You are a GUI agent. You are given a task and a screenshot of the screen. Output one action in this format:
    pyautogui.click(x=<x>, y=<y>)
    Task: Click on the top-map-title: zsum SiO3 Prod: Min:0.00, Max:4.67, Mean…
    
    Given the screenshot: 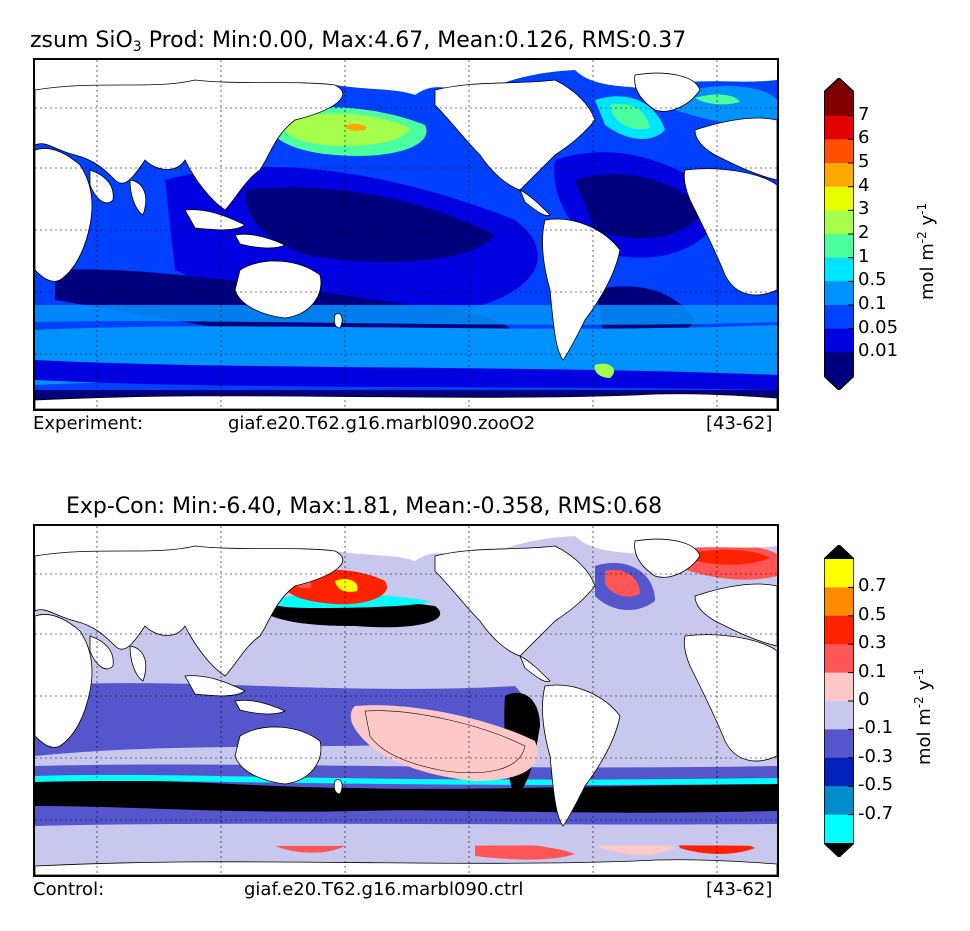 What is the action you would take?
    pyautogui.click(x=358, y=41)
    